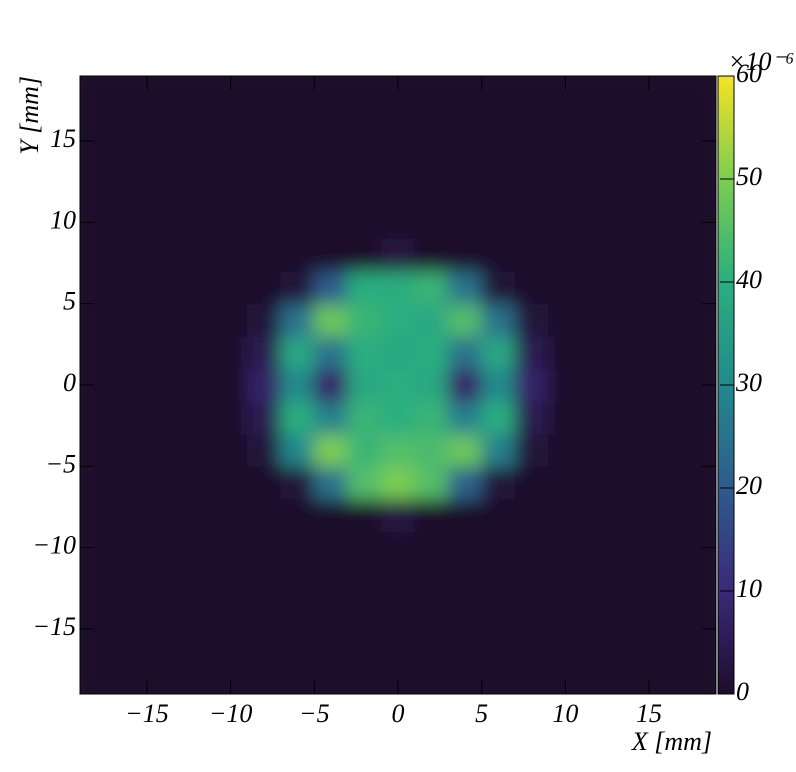 Image resolution: width=796 pixels, height=772 pixels. I want to click on x-tick-label: 5, so click(481, 713).